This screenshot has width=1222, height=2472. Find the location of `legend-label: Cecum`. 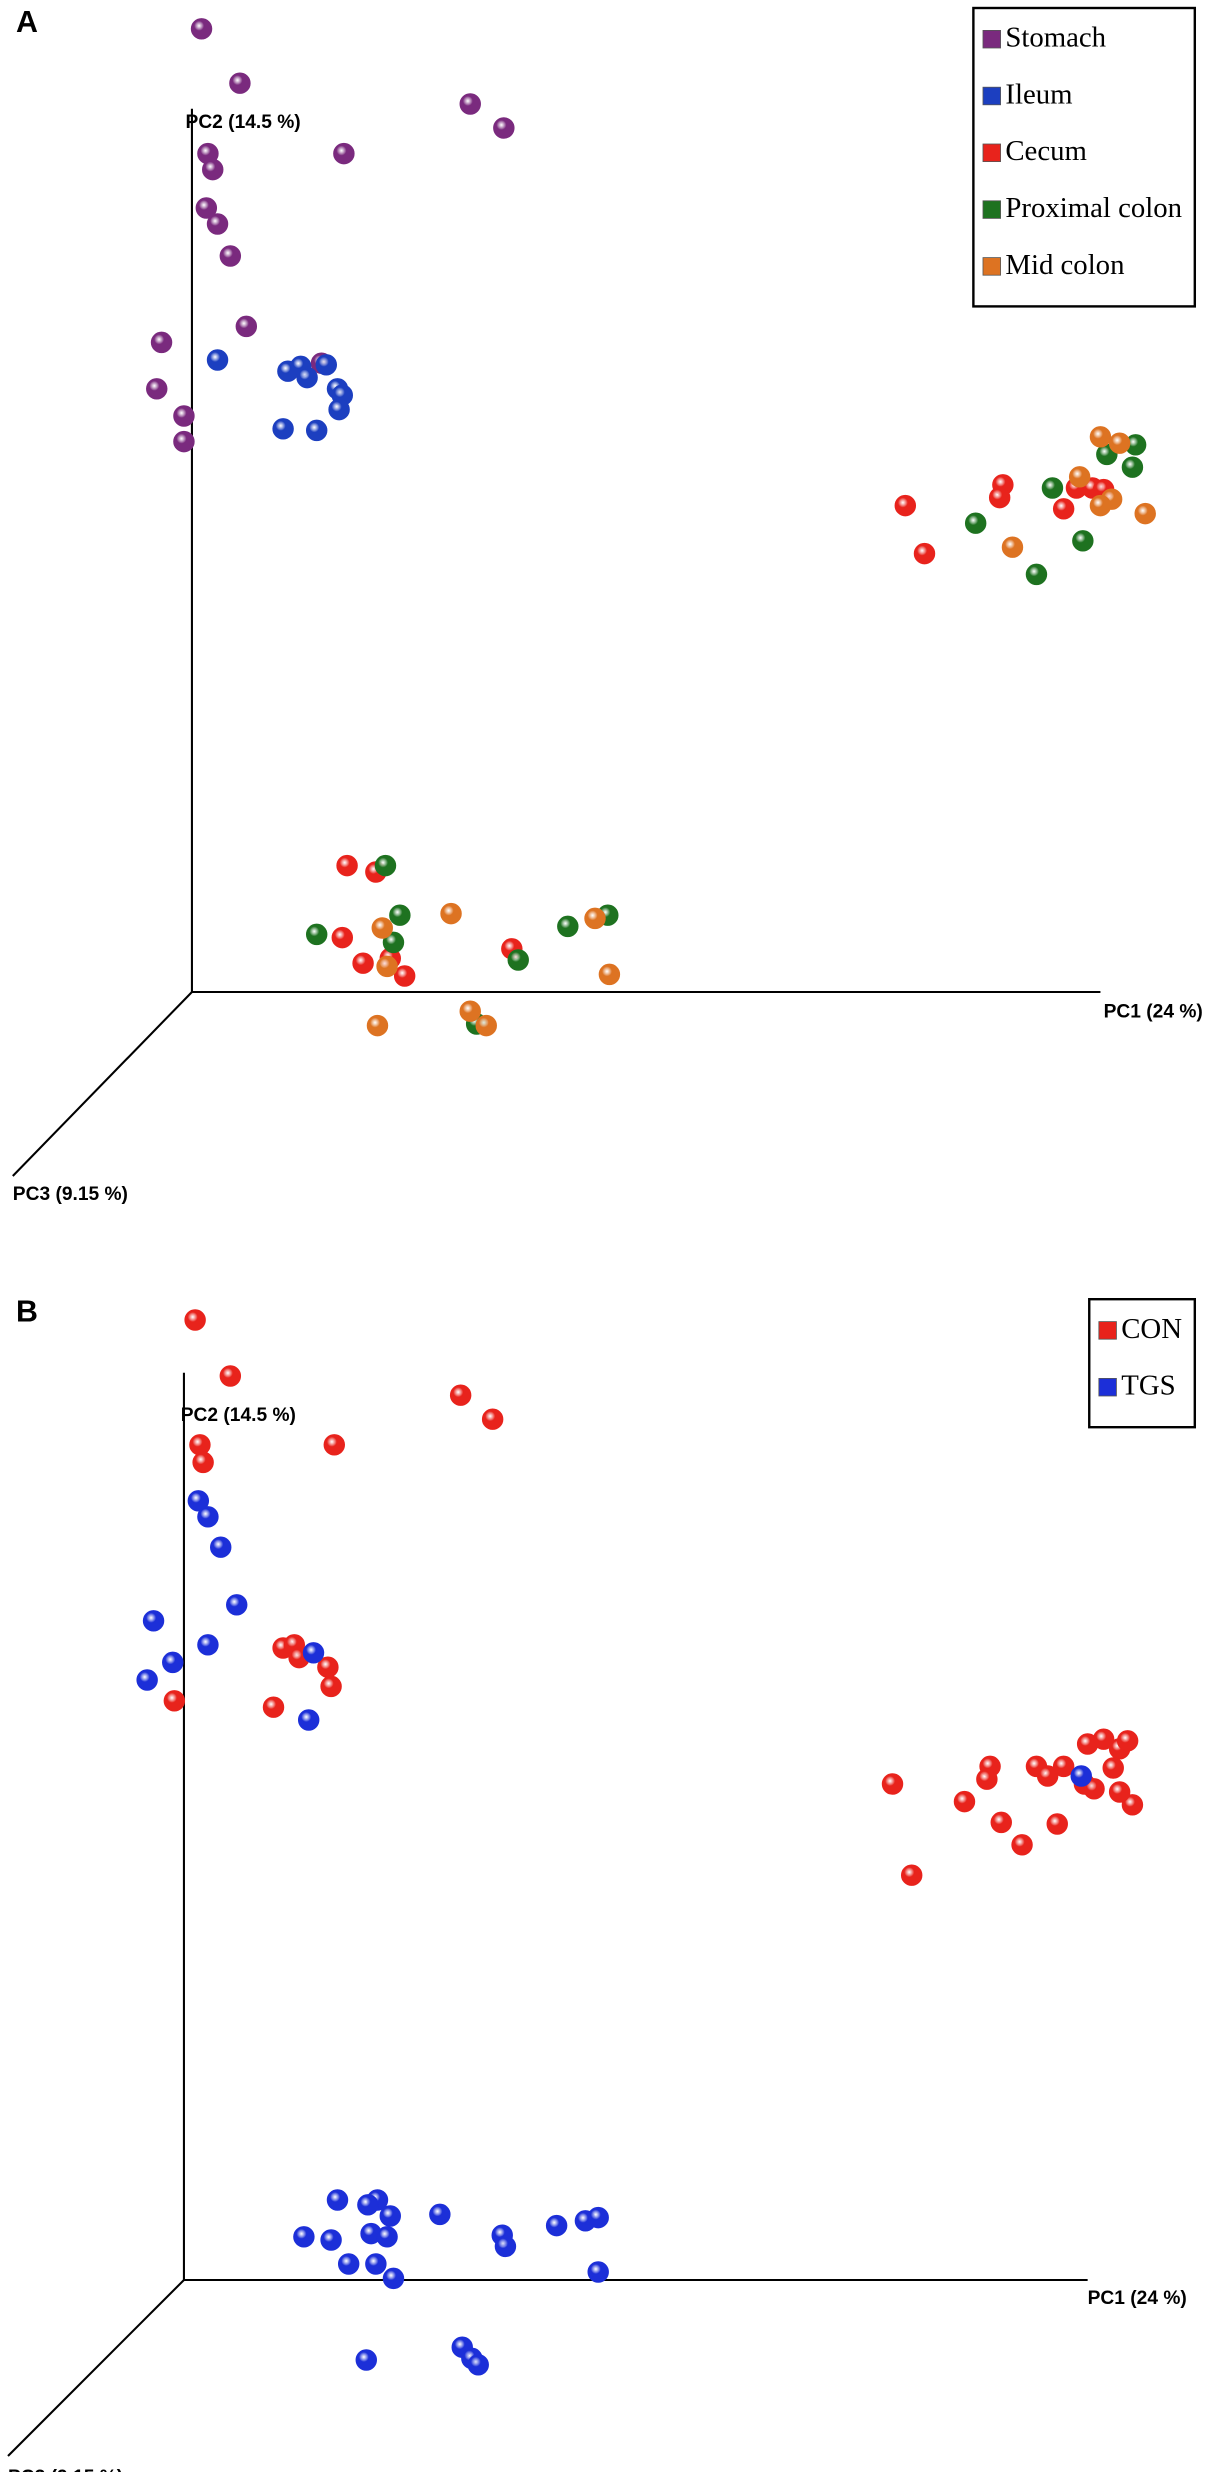

legend-label: Cecum is located at coordinates (1046, 151).